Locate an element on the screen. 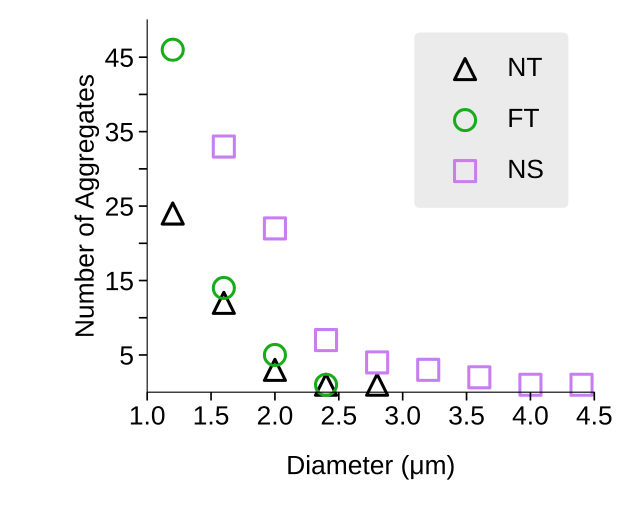 This screenshot has height=512, width=621. x-tick-label: 1.5 is located at coordinates (211, 415).